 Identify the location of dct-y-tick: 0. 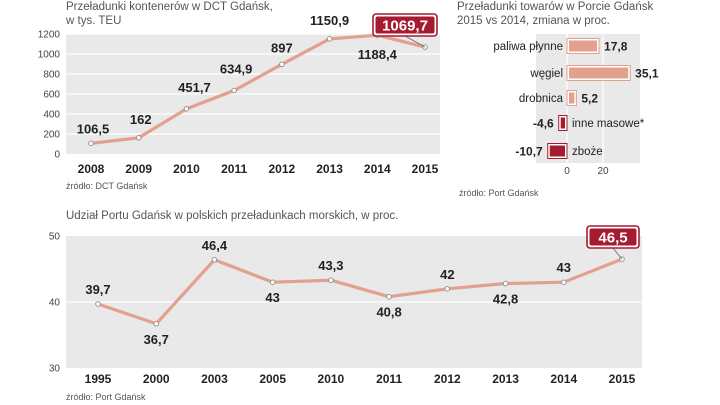
(57, 155).